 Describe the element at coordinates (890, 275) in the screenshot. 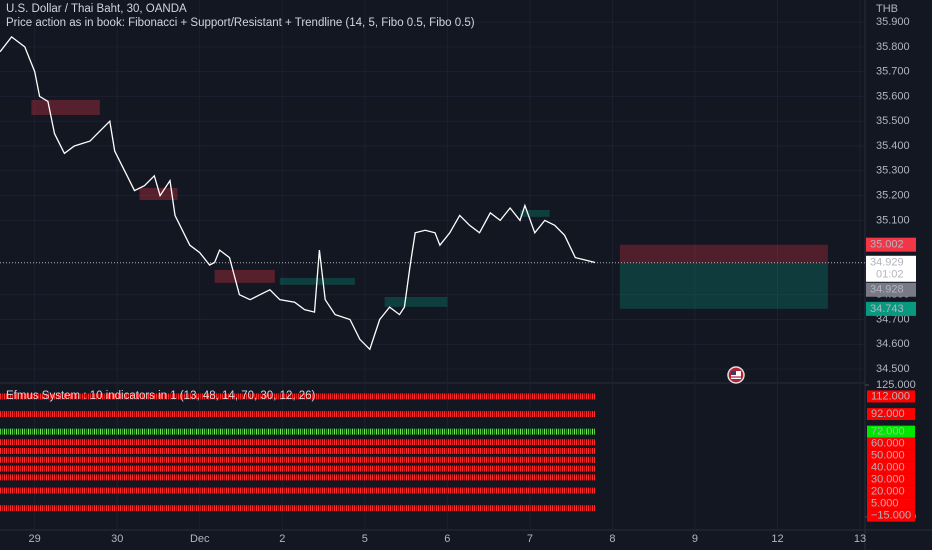

I see `countdown: 01:02` at that location.